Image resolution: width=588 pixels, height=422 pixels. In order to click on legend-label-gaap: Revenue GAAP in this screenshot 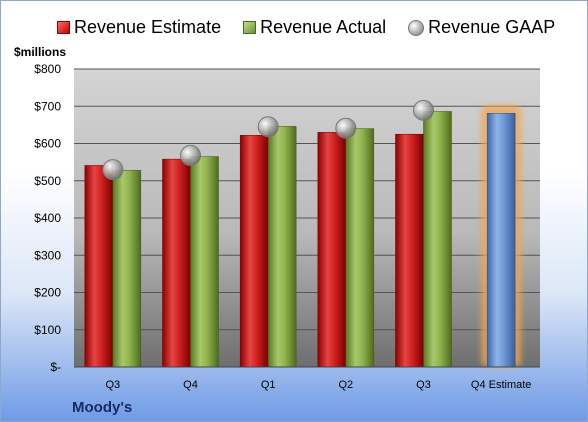, I will do `click(492, 27)`.